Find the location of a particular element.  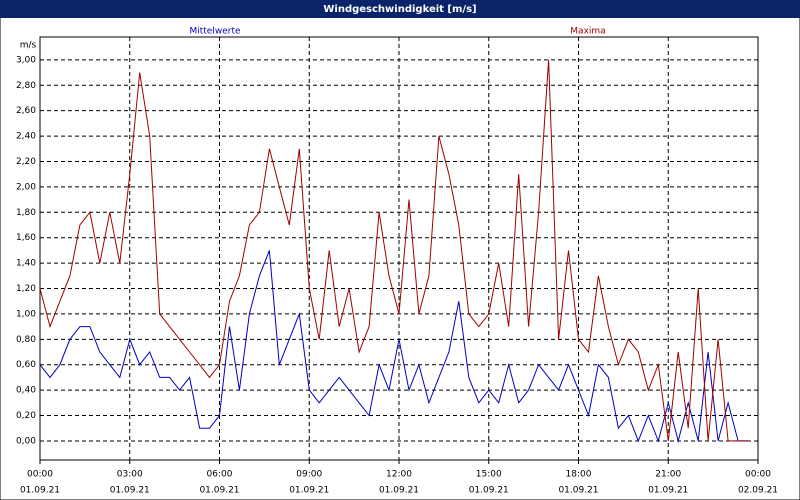

chart-title: Windgeschwindigkeit [m/s] is located at coordinates (399, 9).